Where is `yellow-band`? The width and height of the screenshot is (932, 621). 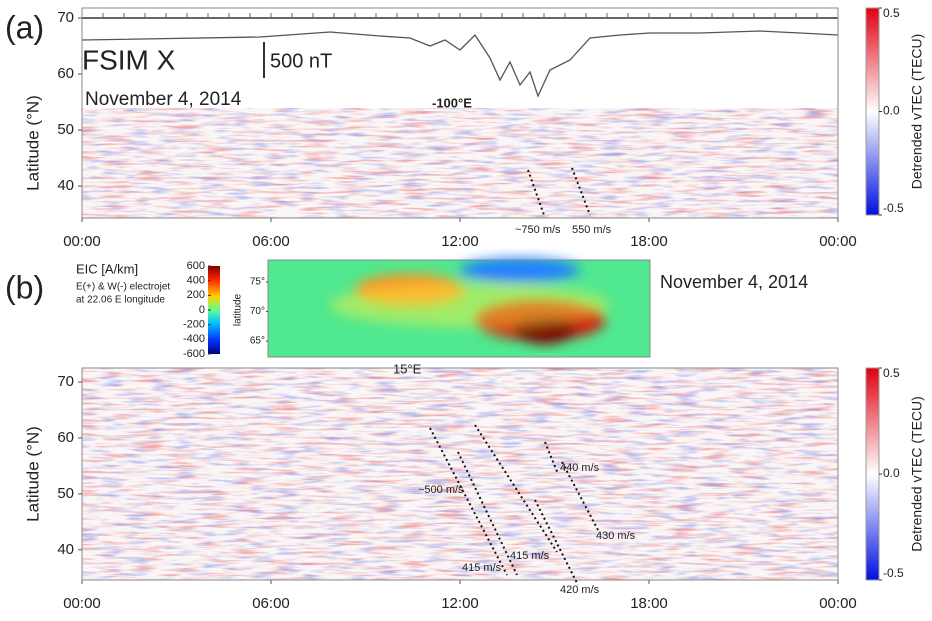
yellow-band is located at coordinates (470, 305).